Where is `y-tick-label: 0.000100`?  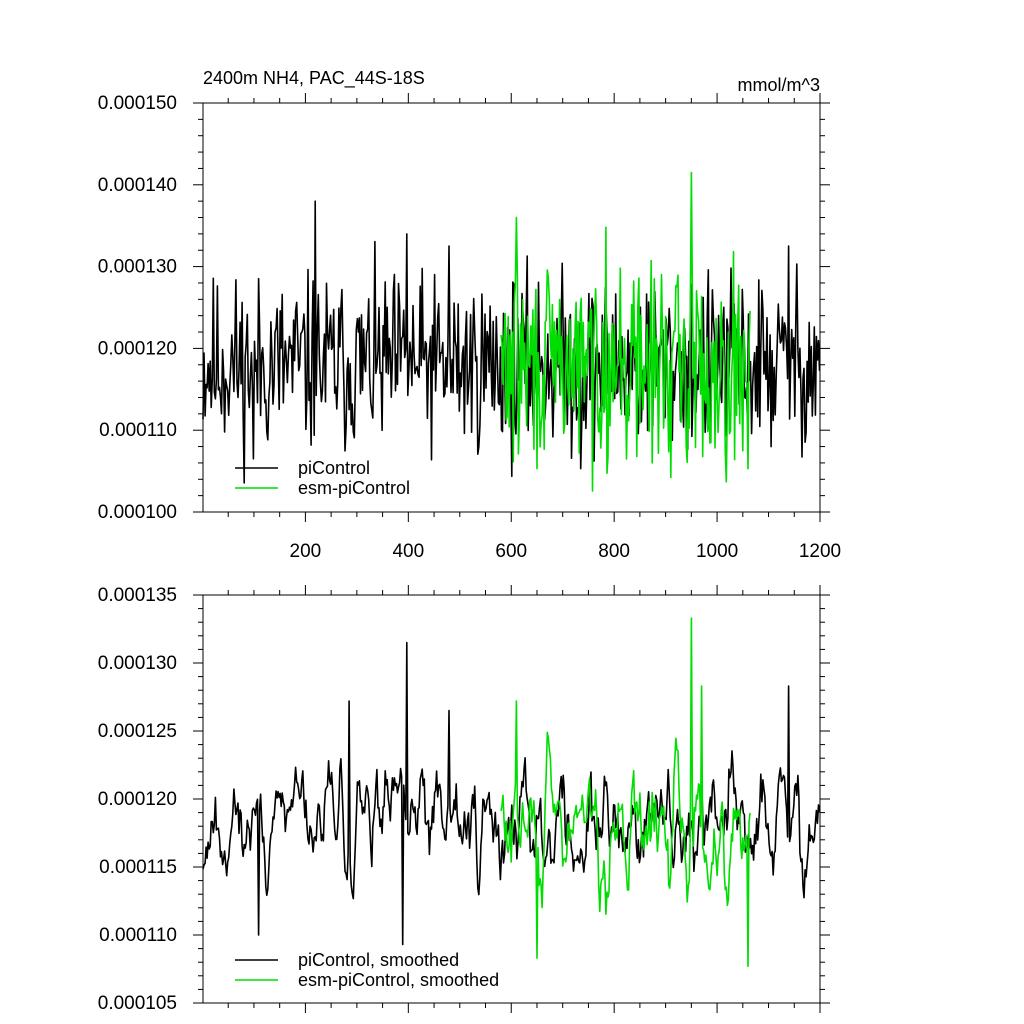
y-tick-label: 0.000100 is located at coordinates (137, 512).